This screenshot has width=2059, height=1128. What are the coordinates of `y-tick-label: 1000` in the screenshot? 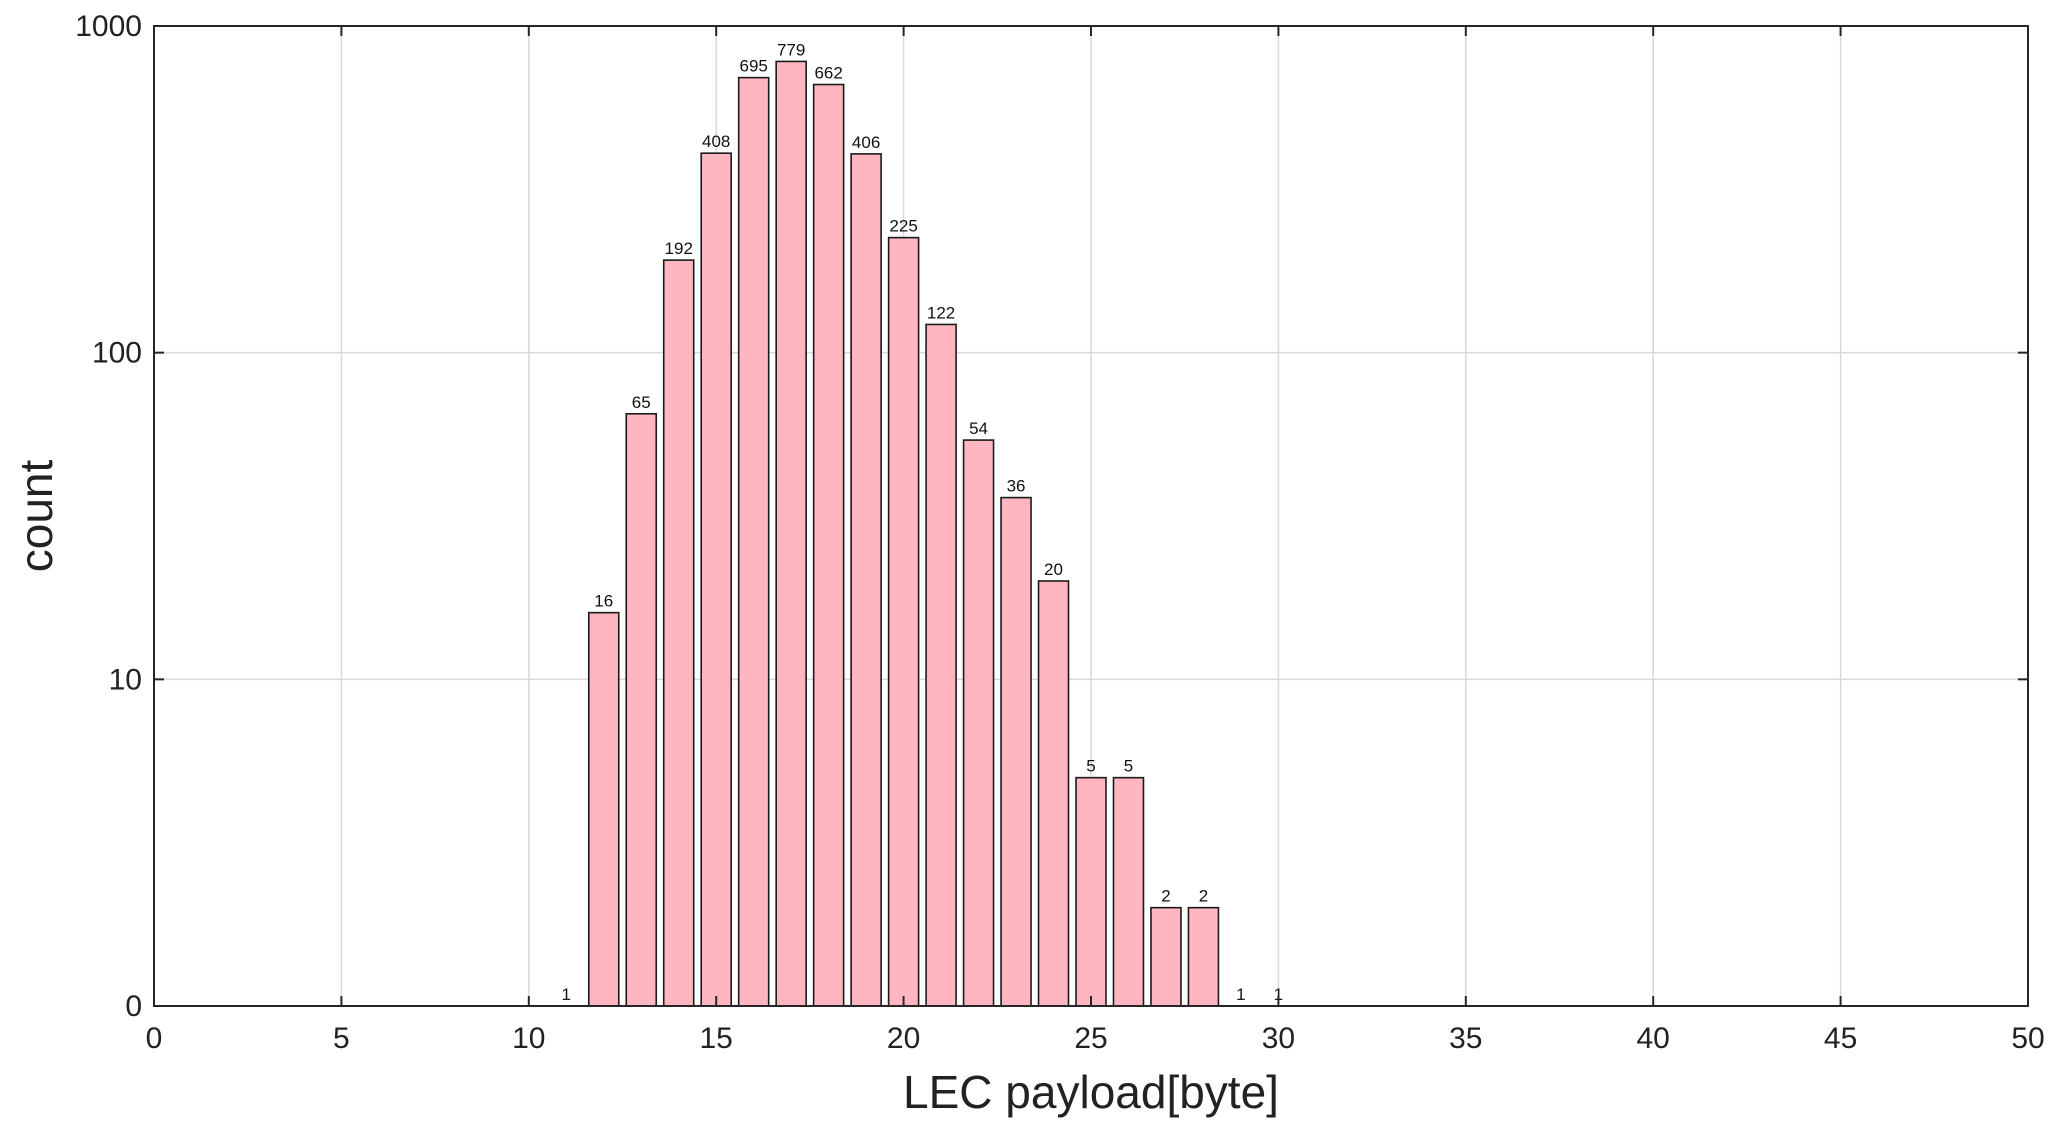 It's located at (108, 26).